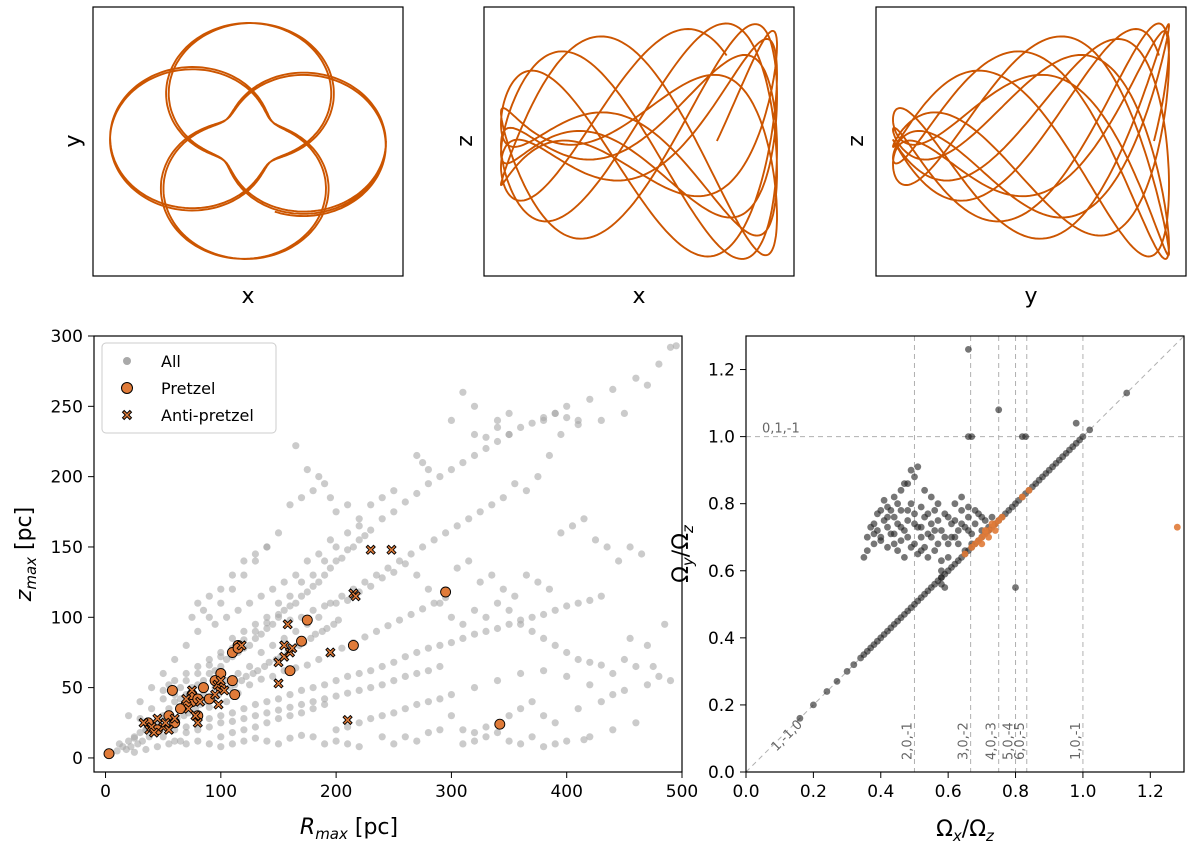 The height and width of the screenshot is (846, 1200). I want to click on rmax-zmax-xtick-label: 200, so click(336, 792).